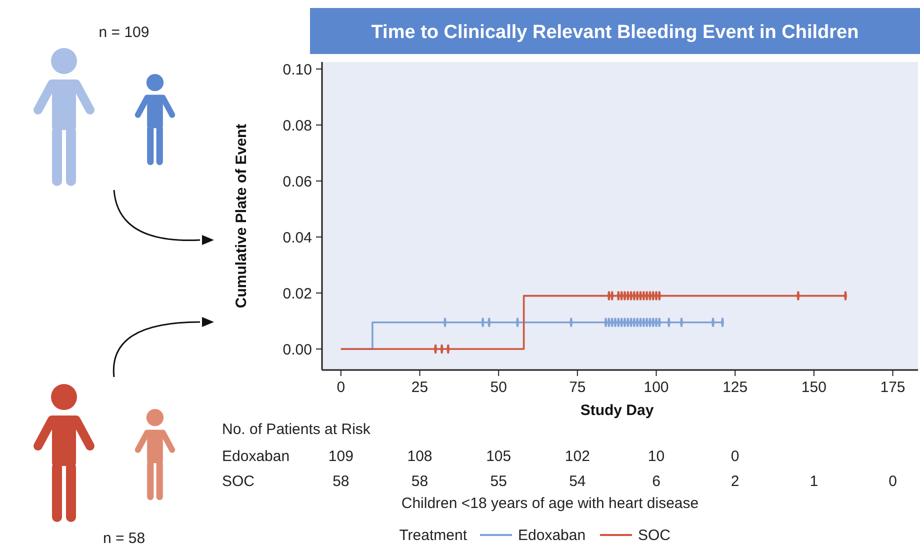  Describe the element at coordinates (550, 503) in the screenshot. I see `text: Children <18 years of age with heart disease` at that location.